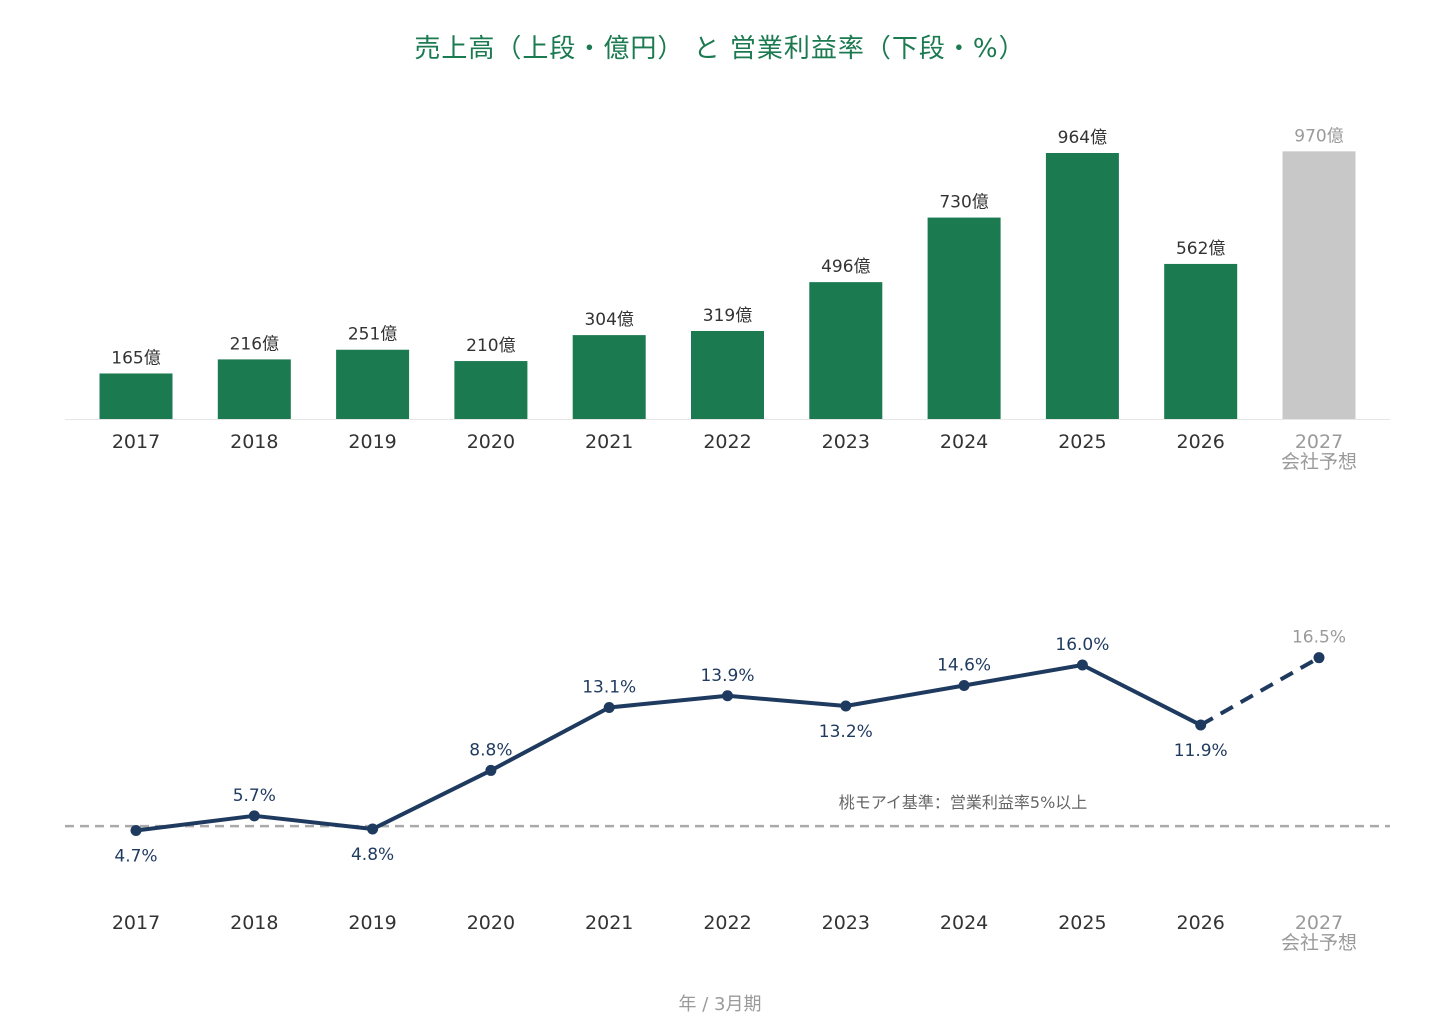  I want to click on revenue-value-label-2019: 251億, so click(372, 335).